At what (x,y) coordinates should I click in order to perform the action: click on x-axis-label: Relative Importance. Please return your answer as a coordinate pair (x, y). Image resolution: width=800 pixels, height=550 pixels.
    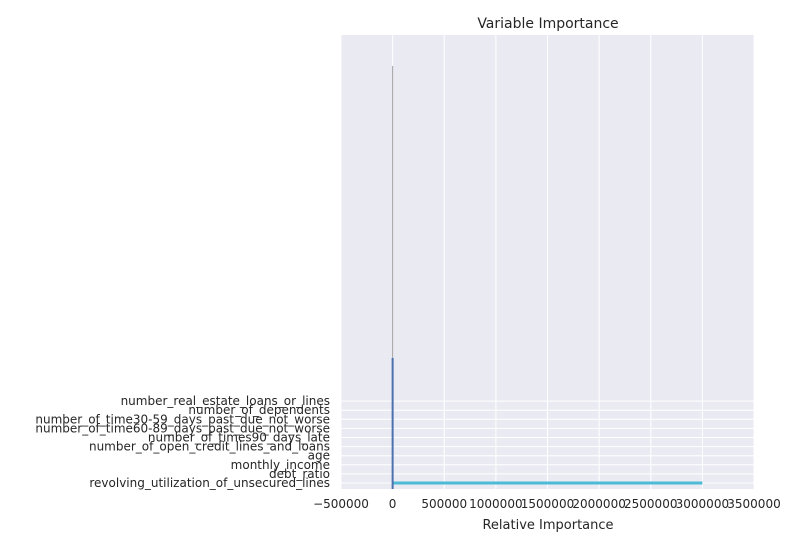
    Looking at the image, I should click on (547, 525).